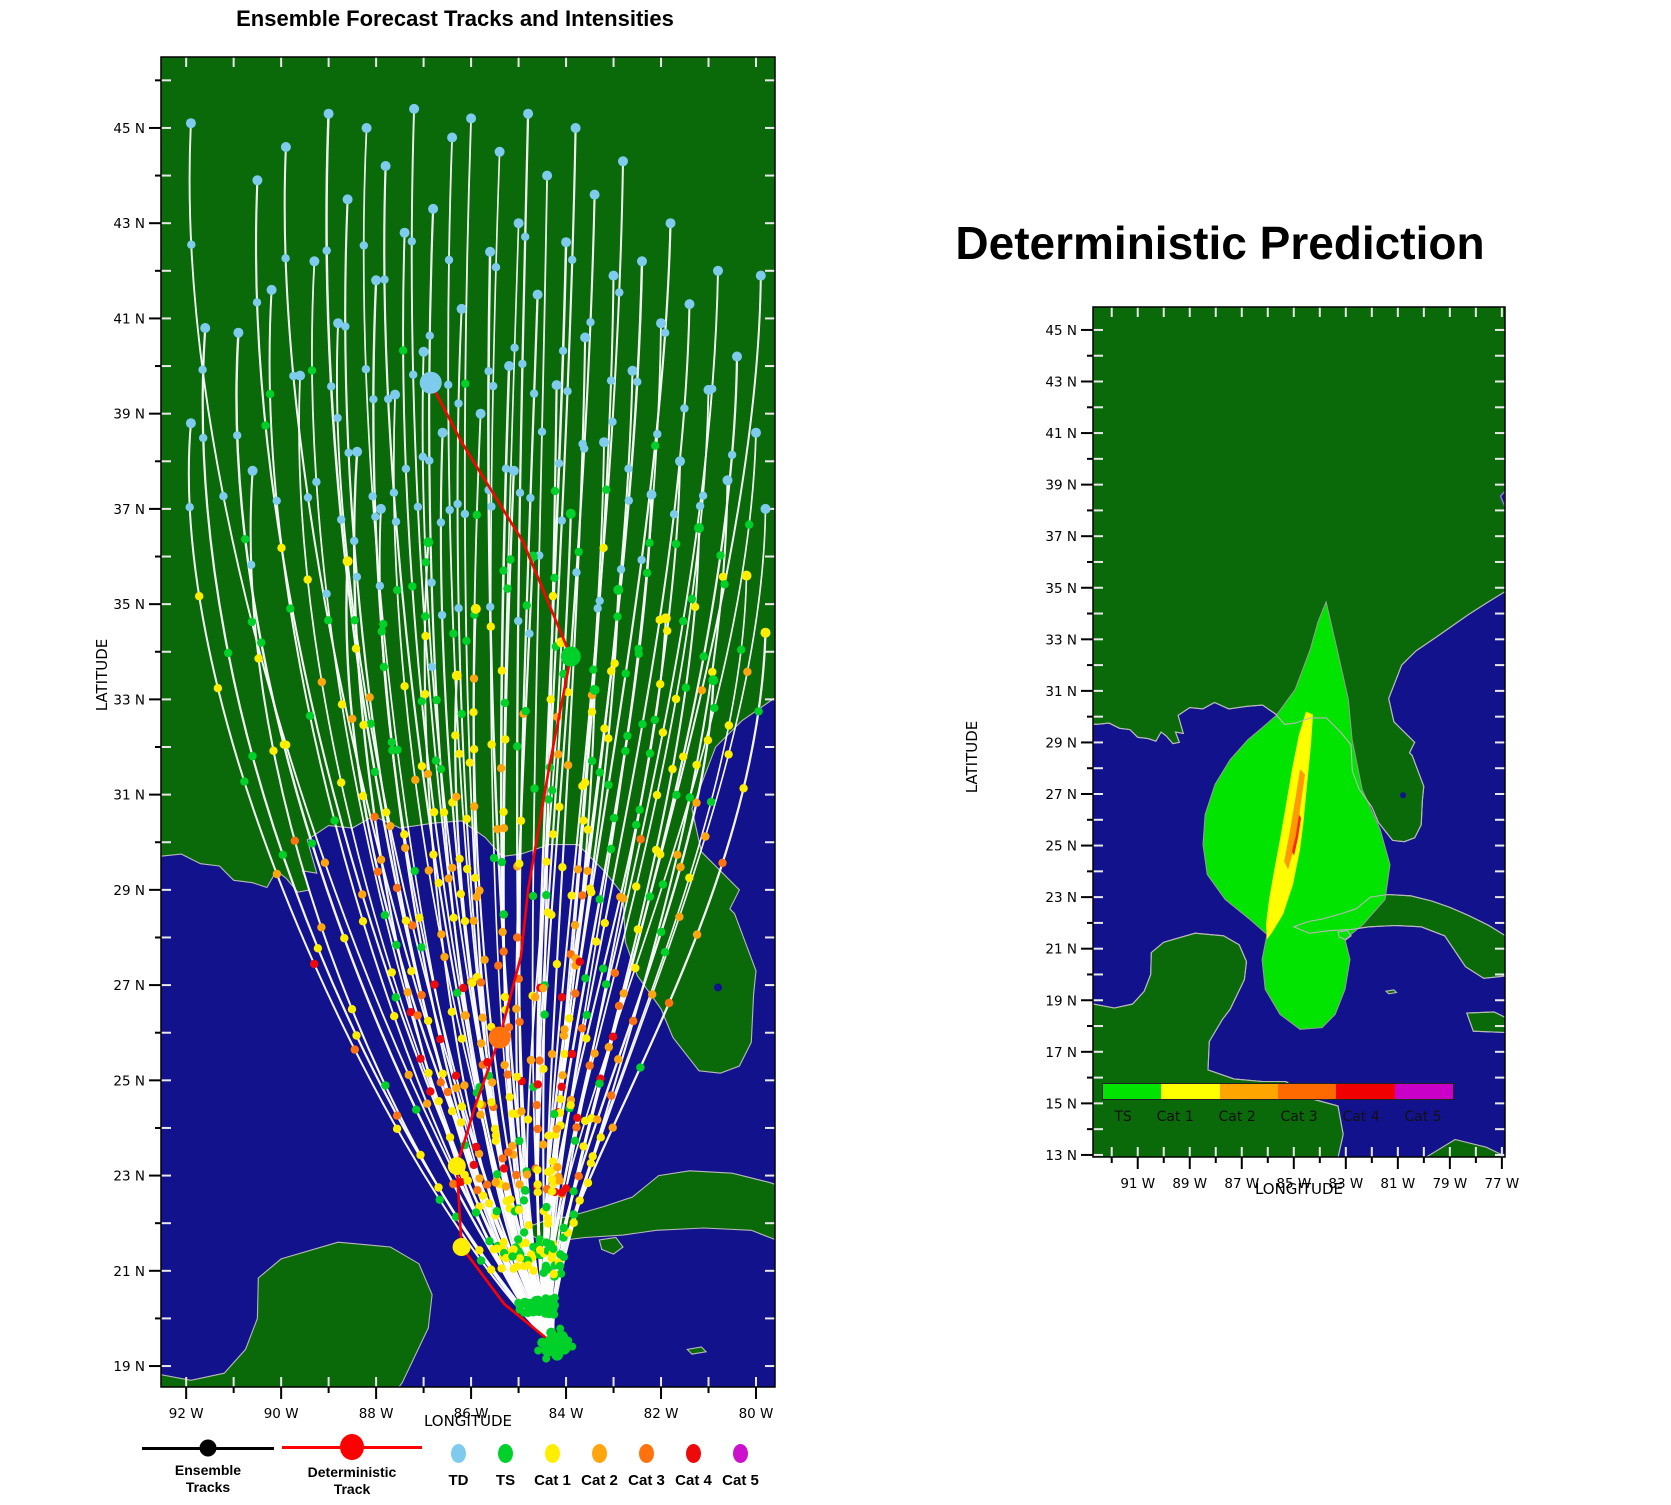 The image size is (1671, 1505). Describe the element at coordinates (756, 1414) in the screenshot. I see `x-tick-label: 80 W` at that location.